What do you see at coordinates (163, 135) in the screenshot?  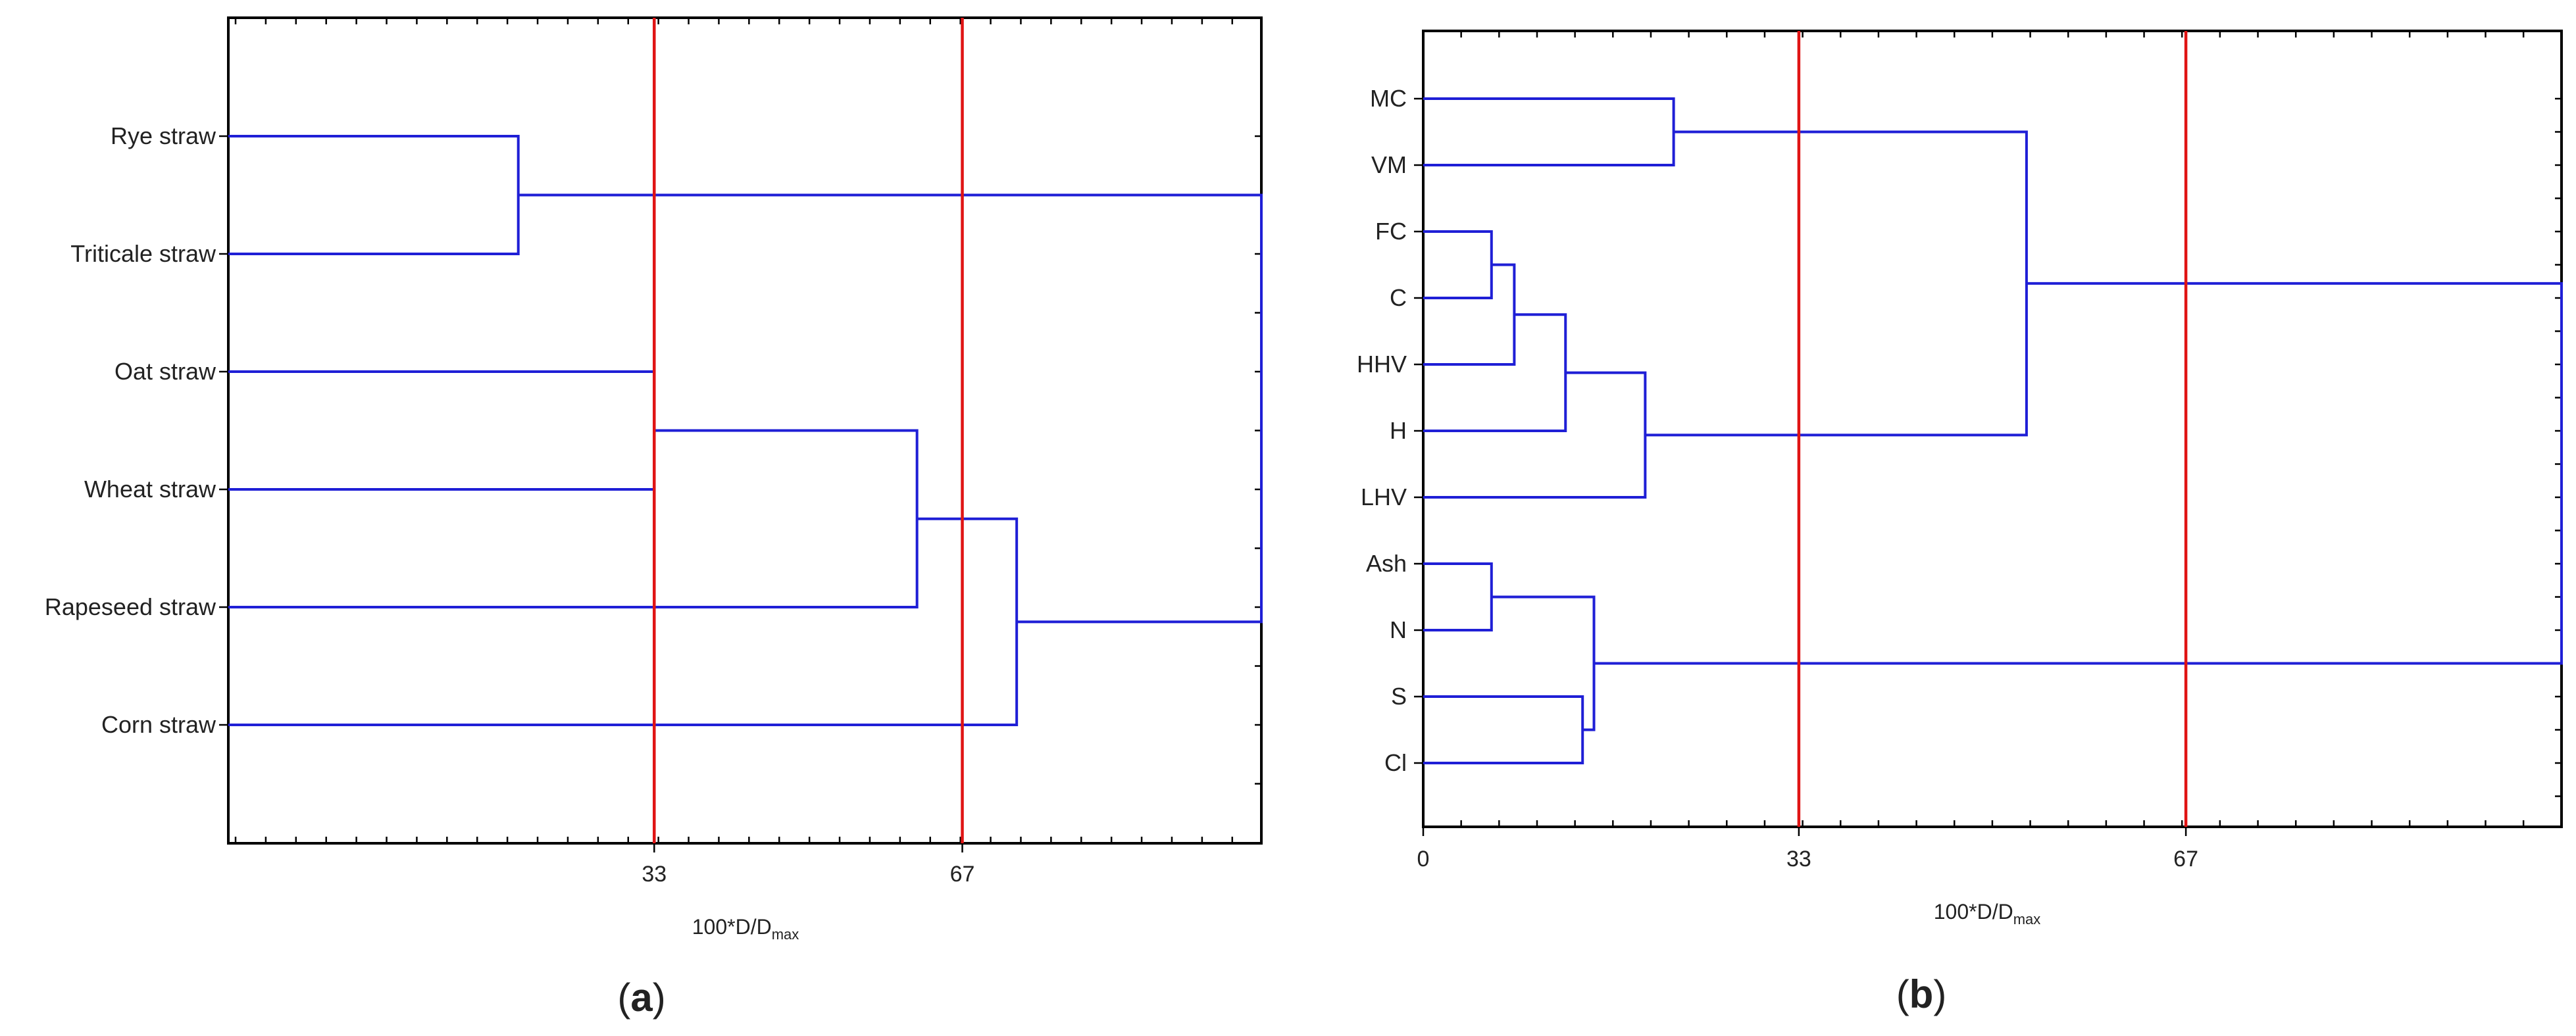 I see `leaf-label: Rye straw` at bounding box center [163, 135].